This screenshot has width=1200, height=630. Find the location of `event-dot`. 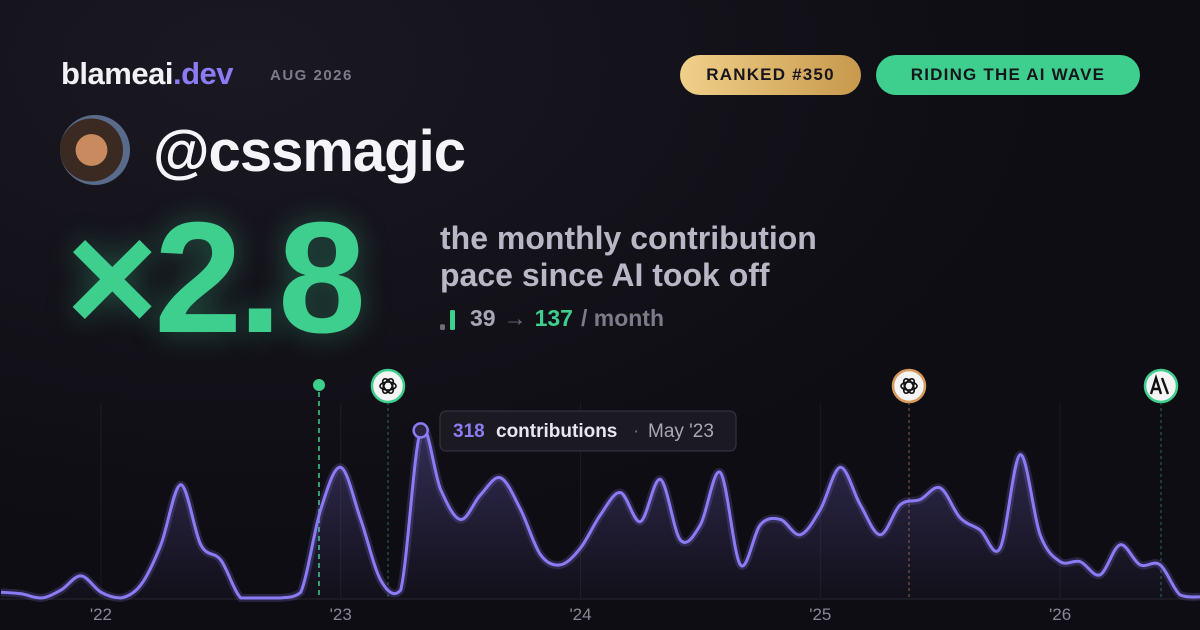

event-dot is located at coordinates (319, 385).